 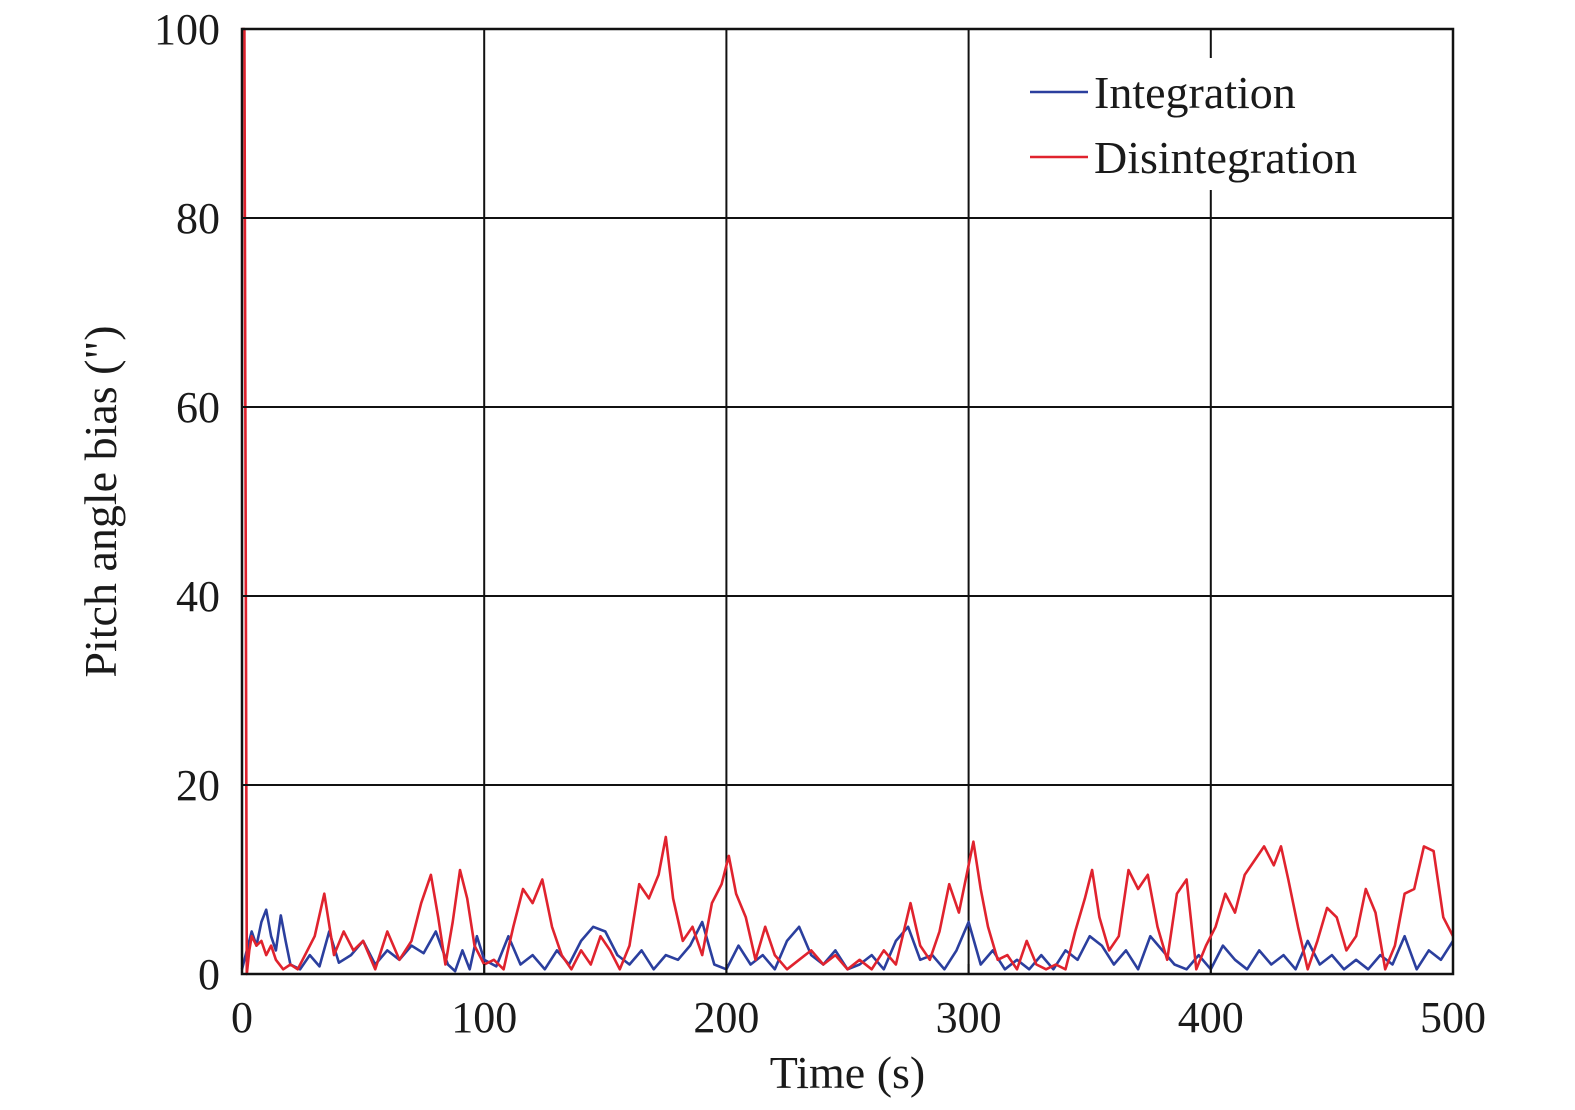 What do you see at coordinates (1211, 1017) in the screenshot?
I see `x-tick-label: 400` at bounding box center [1211, 1017].